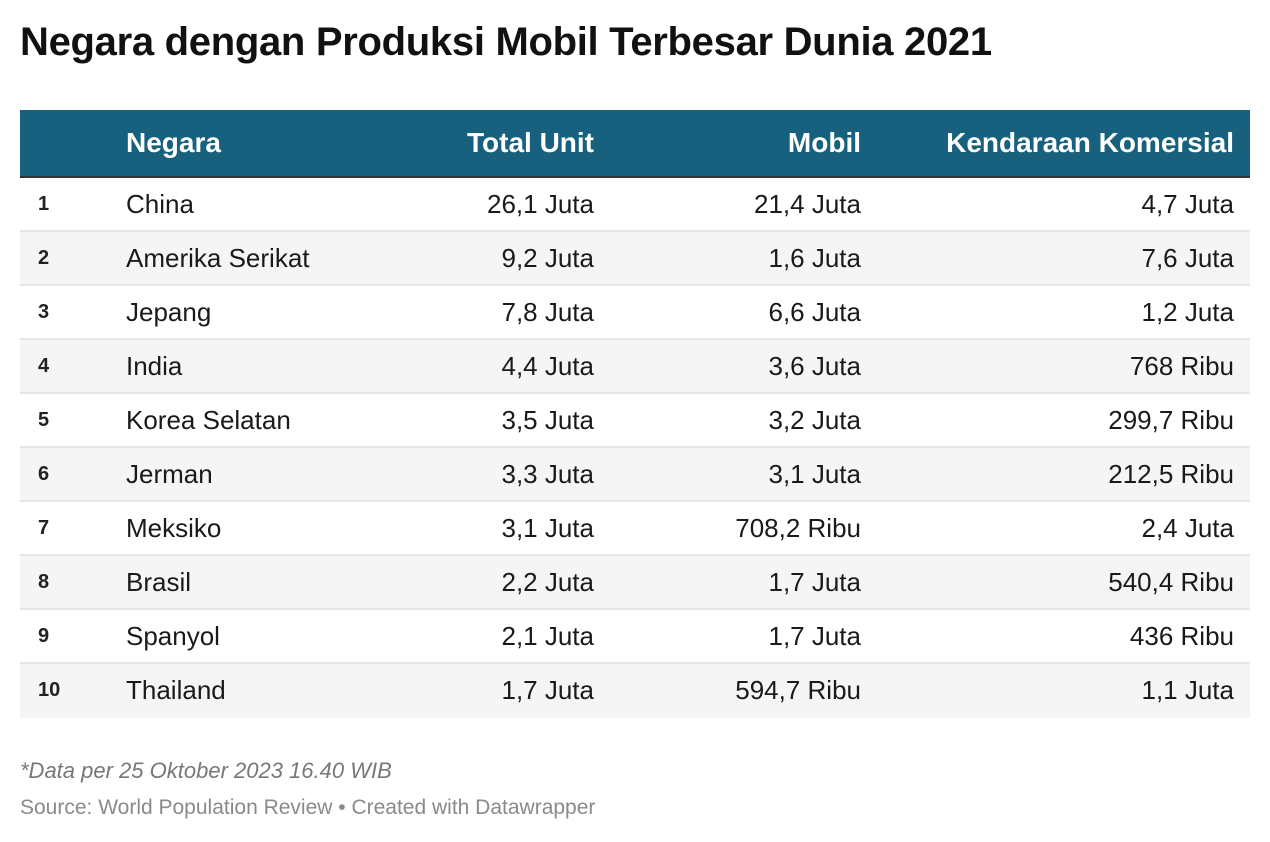 The image size is (1270, 842). I want to click on kendaraan-komersial-cell: 1,2 Juta, so click(1187, 312).